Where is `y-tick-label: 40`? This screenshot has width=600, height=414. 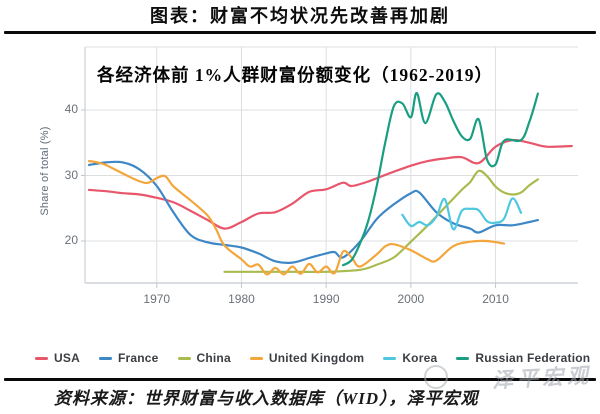 y-tick-label: 40 is located at coordinates (71, 109).